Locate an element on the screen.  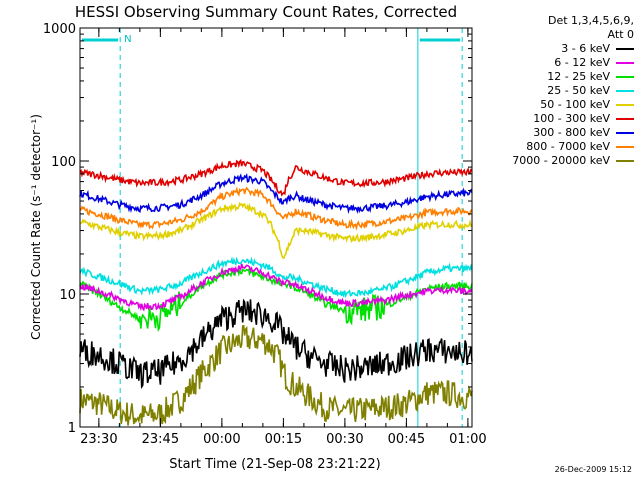
series-line-25-50-kev is located at coordinates (276, 277).